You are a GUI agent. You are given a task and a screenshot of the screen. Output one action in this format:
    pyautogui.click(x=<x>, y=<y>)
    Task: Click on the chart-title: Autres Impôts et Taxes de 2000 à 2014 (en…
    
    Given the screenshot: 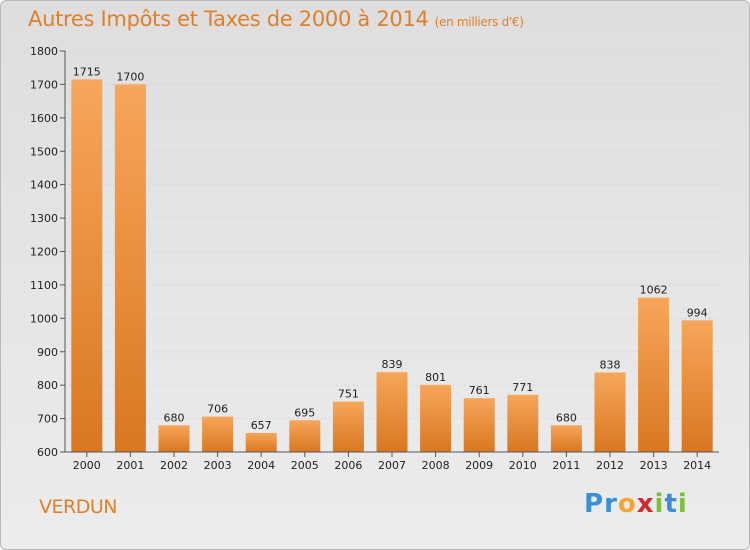 What is the action you would take?
    pyautogui.click(x=276, y=19)
    